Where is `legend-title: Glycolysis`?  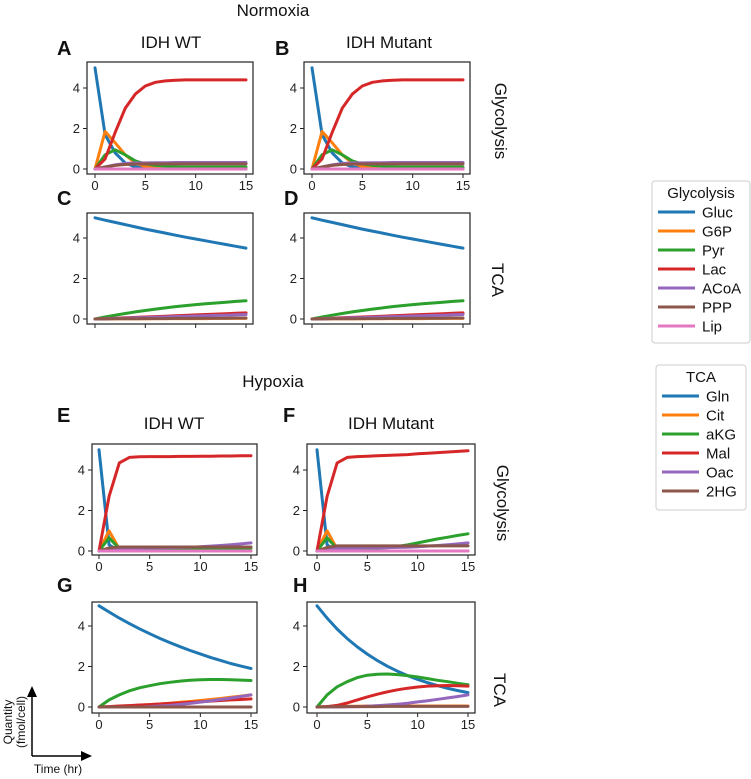 legend-title: Glycolysis is located at coordinates (701, 193).